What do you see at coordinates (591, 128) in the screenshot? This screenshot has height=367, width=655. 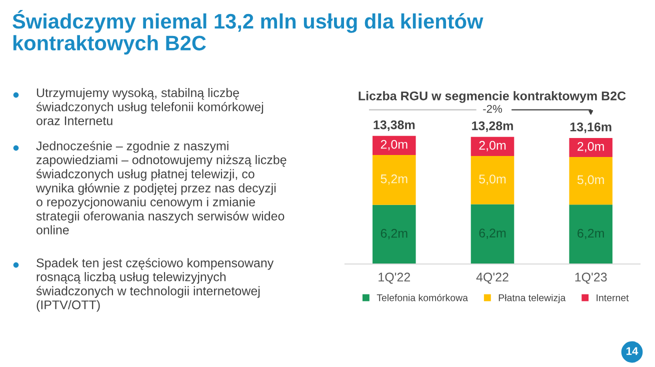 I see `total-label: 13,16m` at bounding box center [591, 128].